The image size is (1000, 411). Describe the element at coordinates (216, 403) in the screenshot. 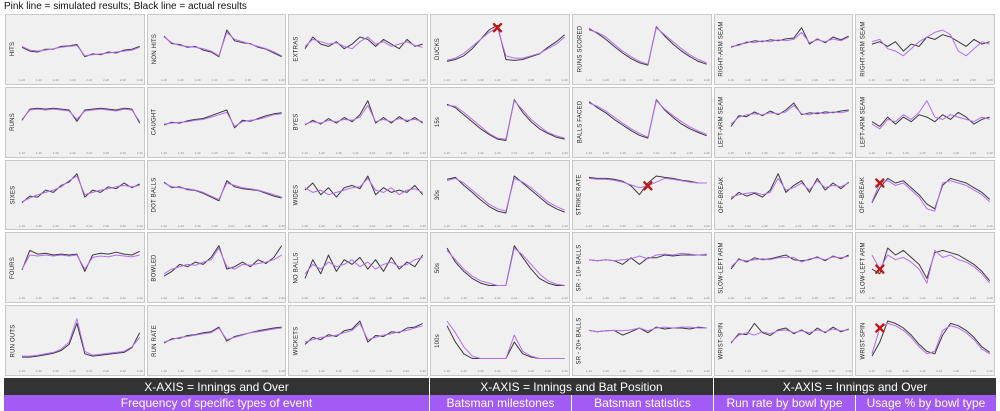

I see `group-label-event-frequency: Frequency of specific types of event` at that location.